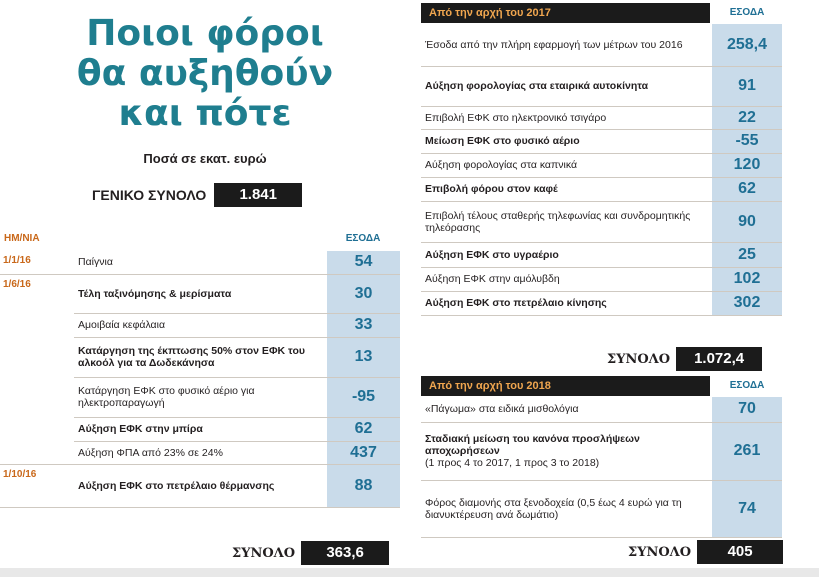 This screenshot has width=819, height=577. I want to click on table-row: Αμοιβαία κεφάλαια 33, so click(200, 325).